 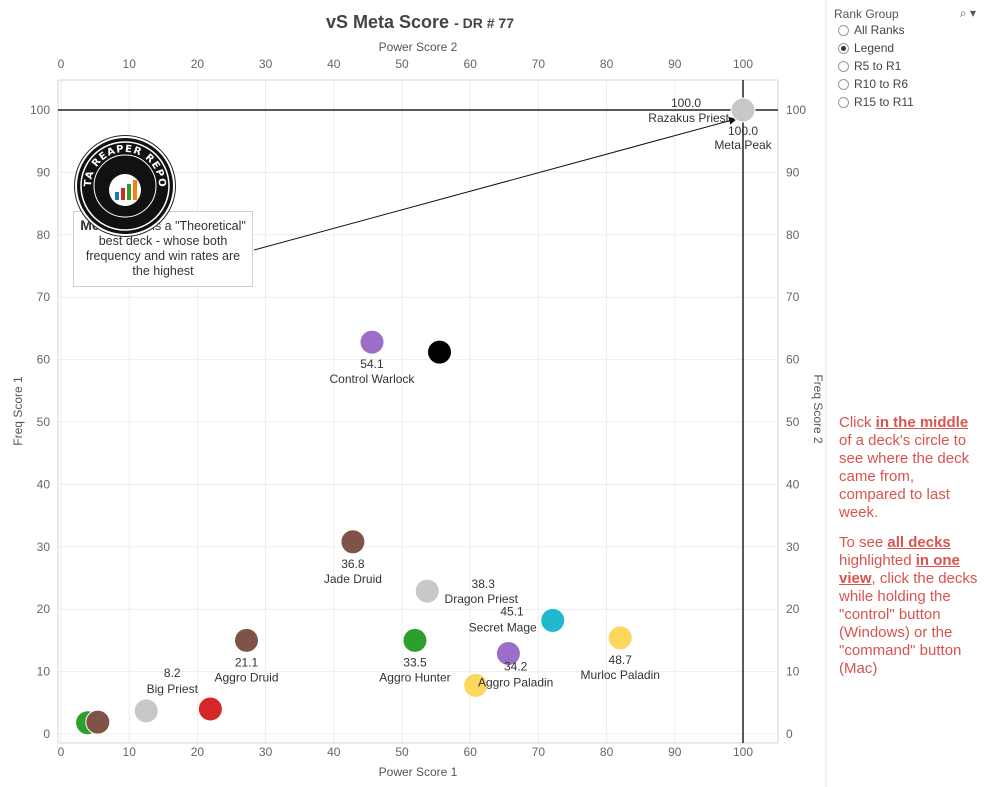 I want to click on x-tick-label-top: 30, so click(x=266, y=64).